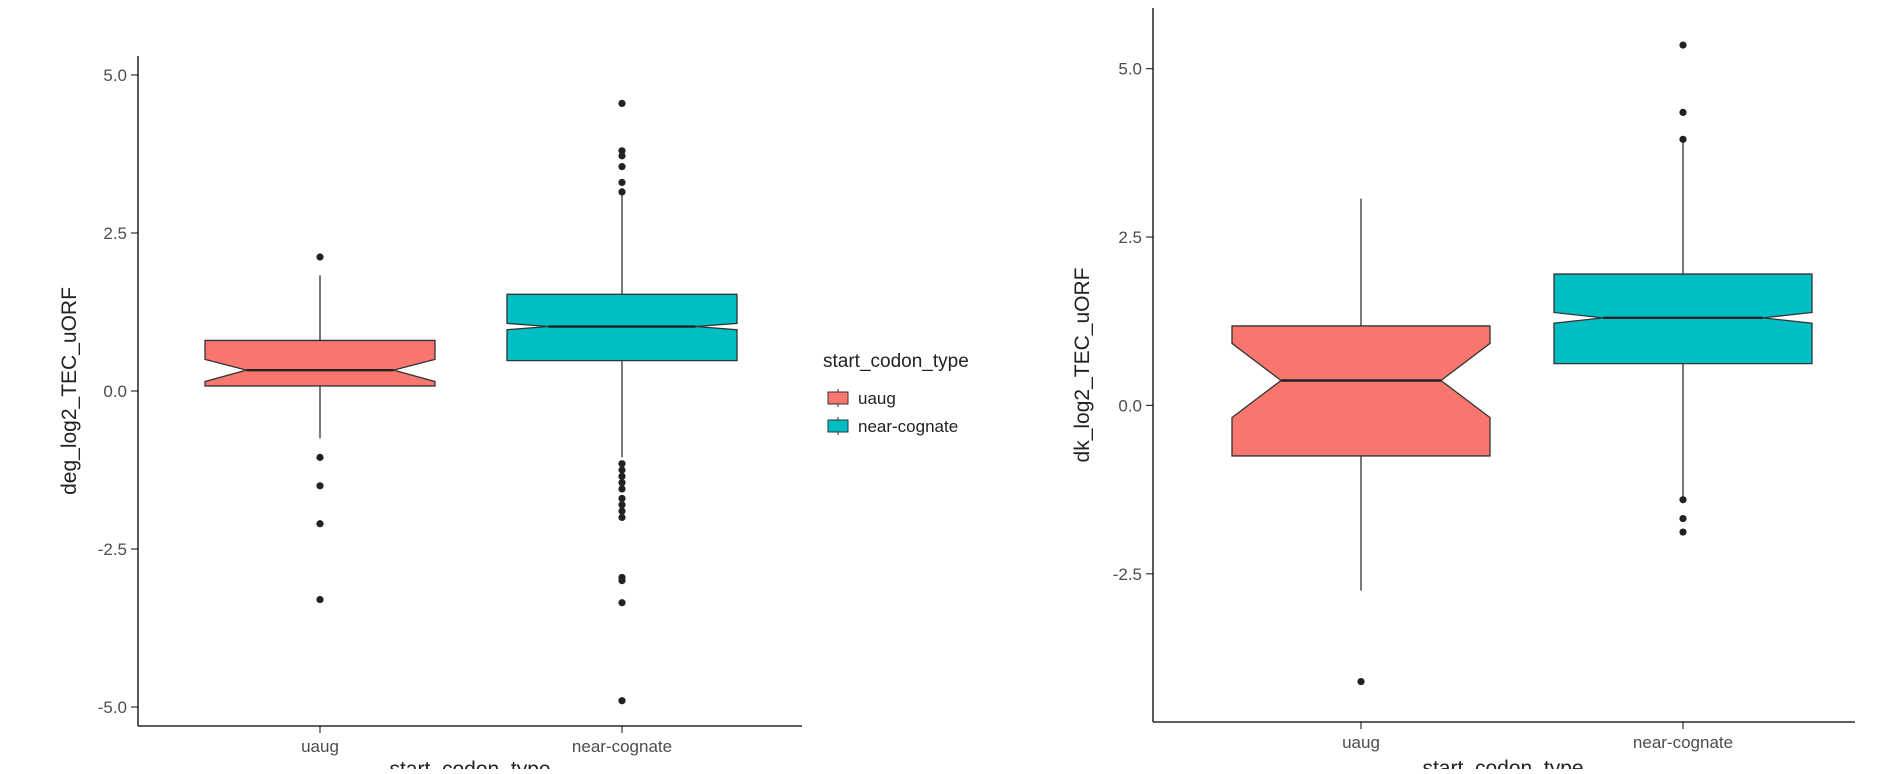 This screenshot has width=1895, height=774. I want to click on legend-item-uaug: uaug, so click(861, 398).